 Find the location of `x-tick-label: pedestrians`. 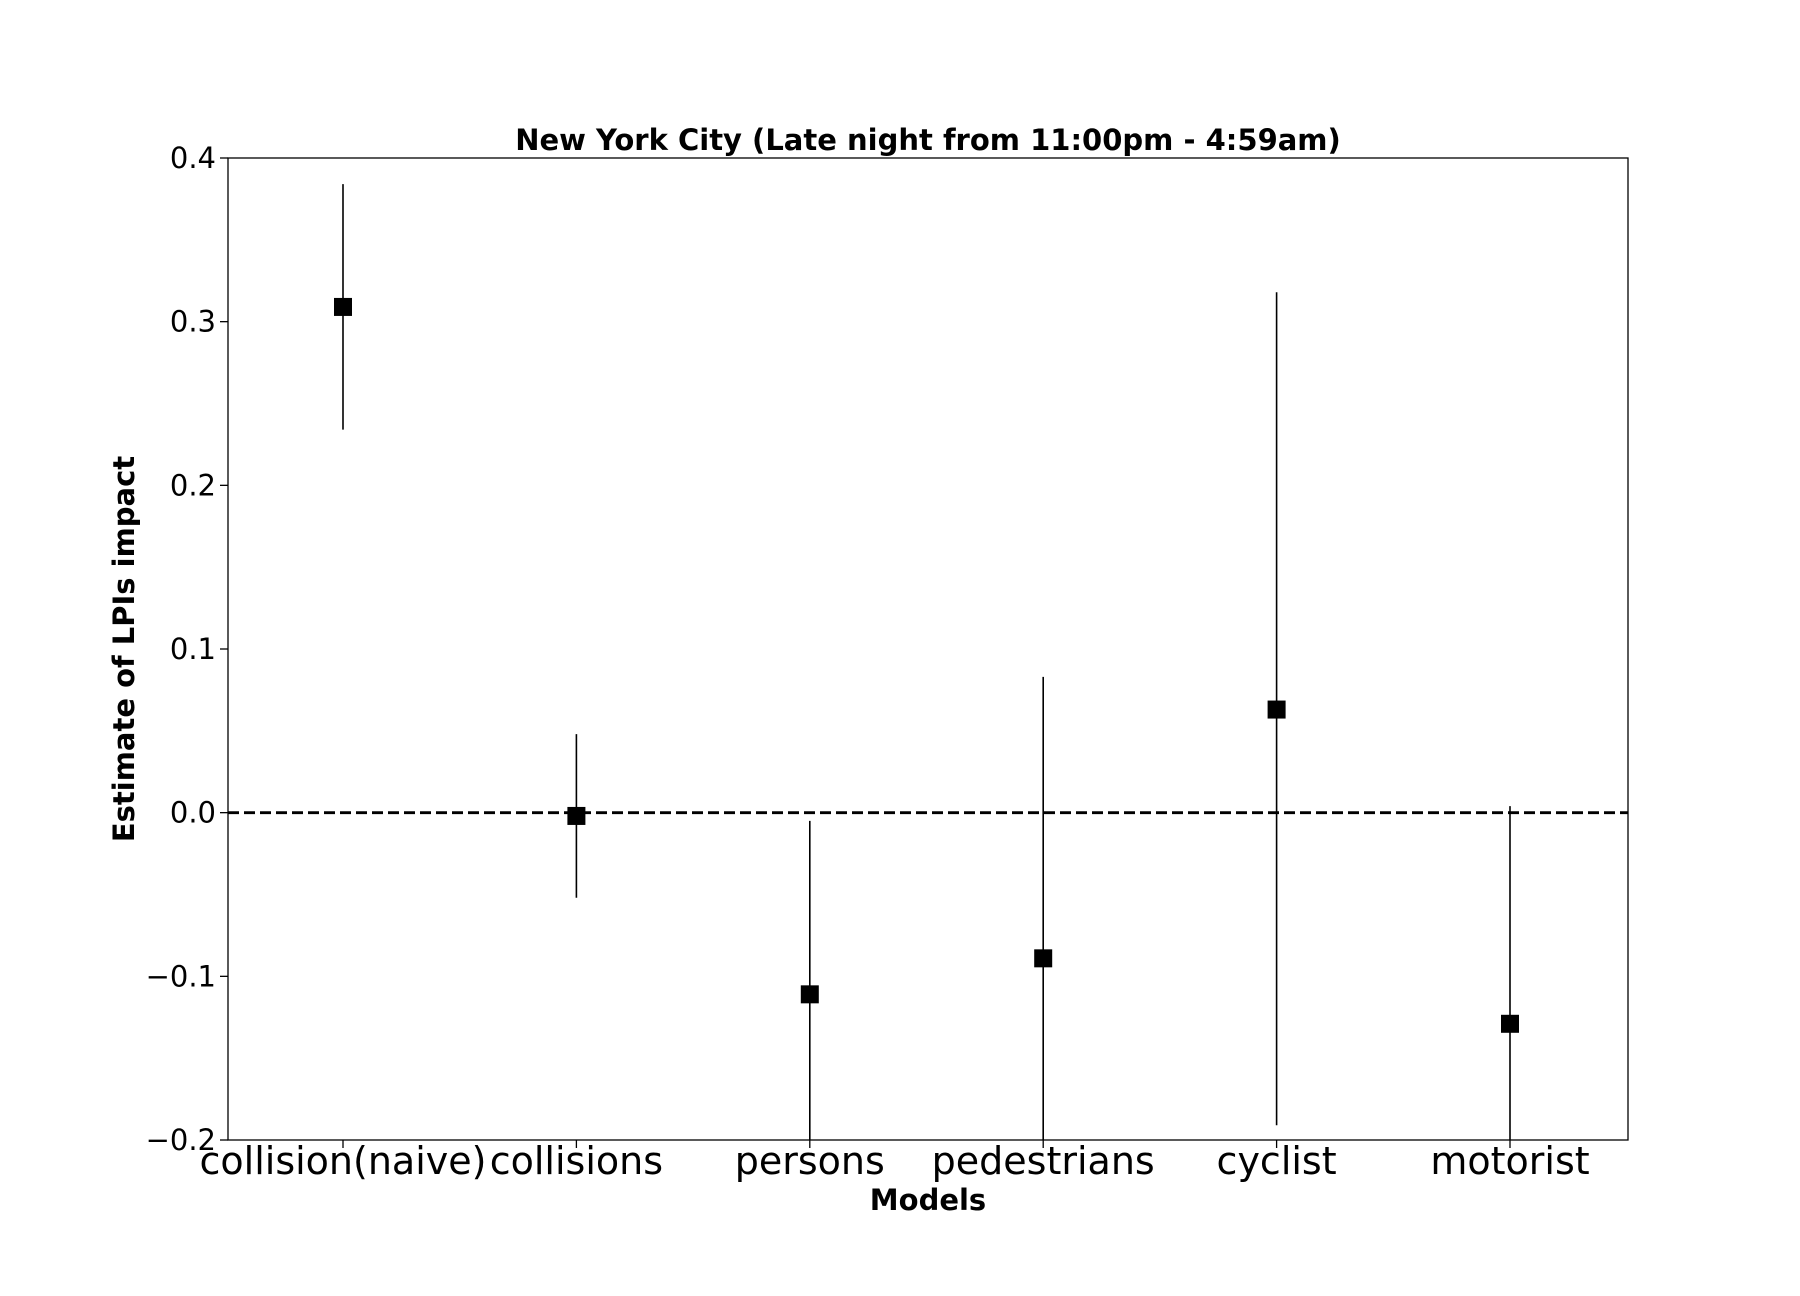

x-tick-label: pedestrians is located at coordinates (1043, 1161).